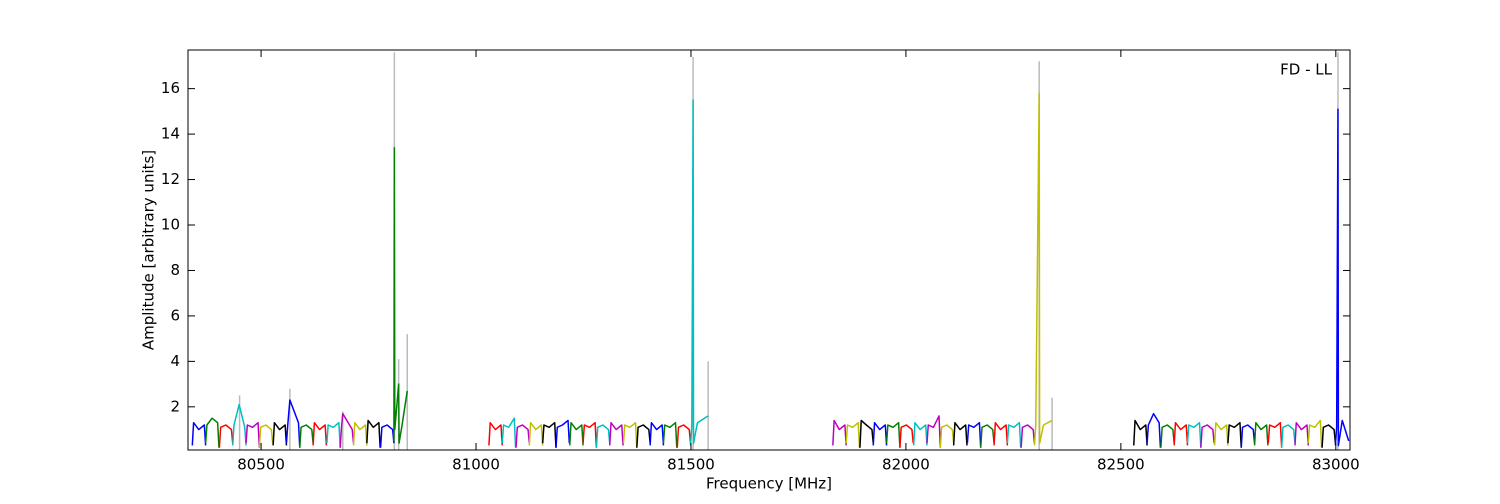  I want to click on x-tick-label: 83000, so click(1336, 465).